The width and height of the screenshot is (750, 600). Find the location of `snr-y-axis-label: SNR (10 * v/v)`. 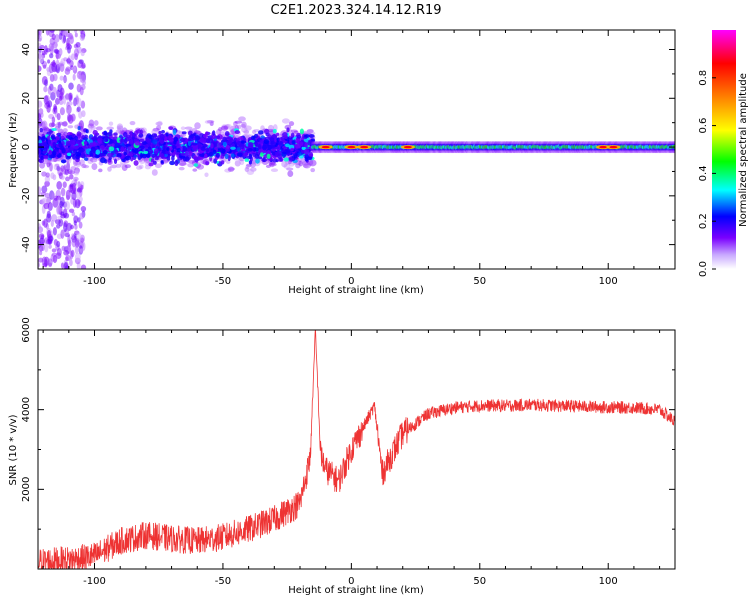

snr-y-axis-label: SNR (10 * v/v) is located at coordinates (13, 449).